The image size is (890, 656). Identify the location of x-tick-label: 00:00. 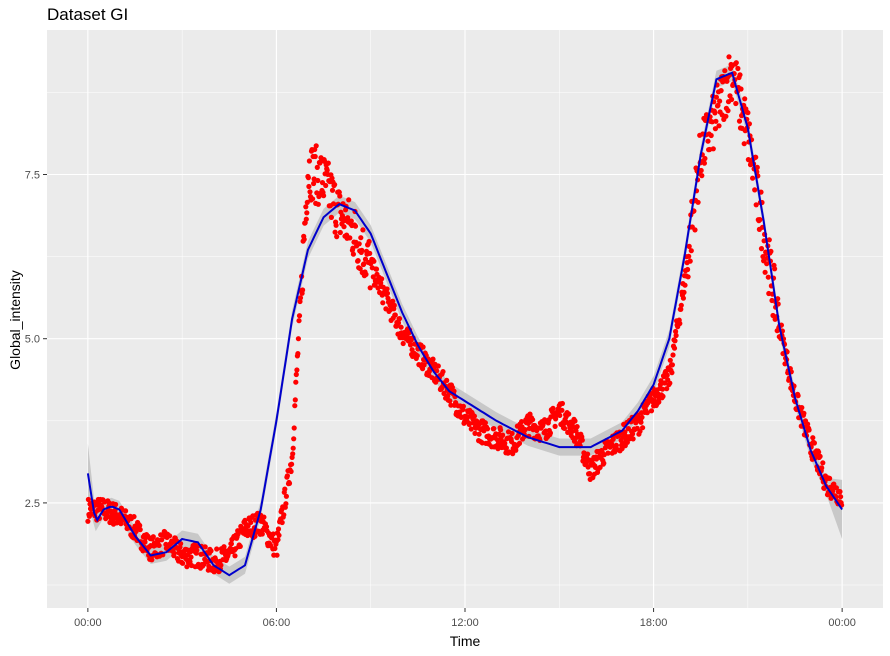
(842, 623).